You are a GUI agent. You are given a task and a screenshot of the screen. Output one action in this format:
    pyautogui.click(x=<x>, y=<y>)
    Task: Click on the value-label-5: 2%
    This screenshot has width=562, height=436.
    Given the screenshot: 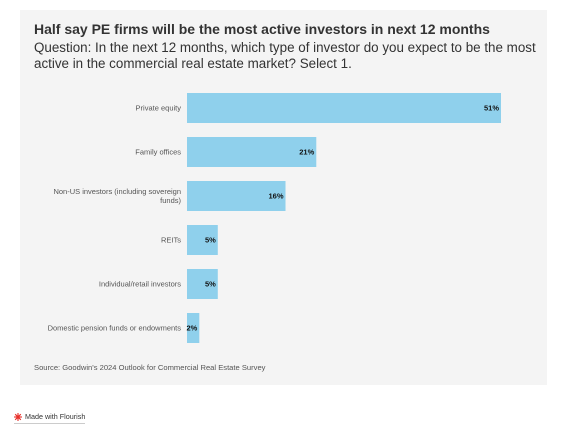 What is the action you would take?
    pyautogui.click(x=191, y=328)
    